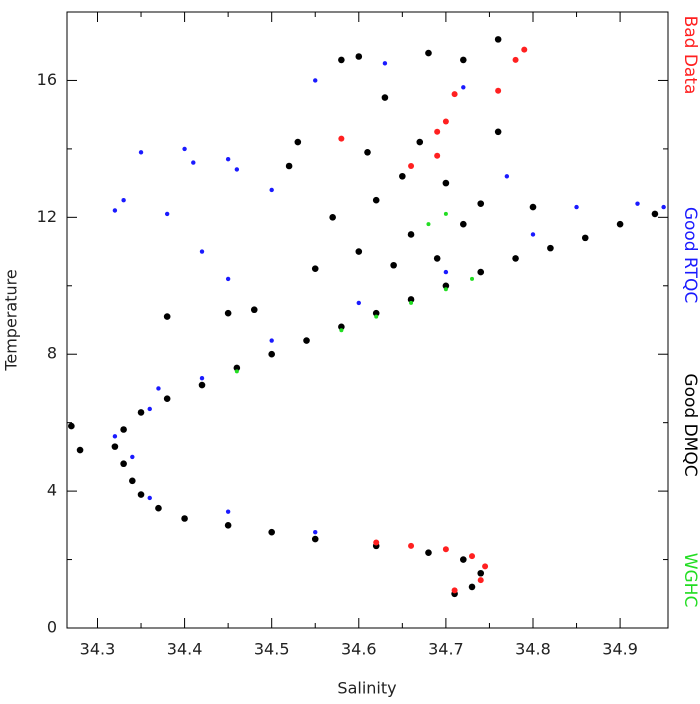 The width and height of the screenshot is (700, 704). Describe the element at coordinates (446, 649) in the screenshot. I see `x-tick-label: 34.7` at that location.